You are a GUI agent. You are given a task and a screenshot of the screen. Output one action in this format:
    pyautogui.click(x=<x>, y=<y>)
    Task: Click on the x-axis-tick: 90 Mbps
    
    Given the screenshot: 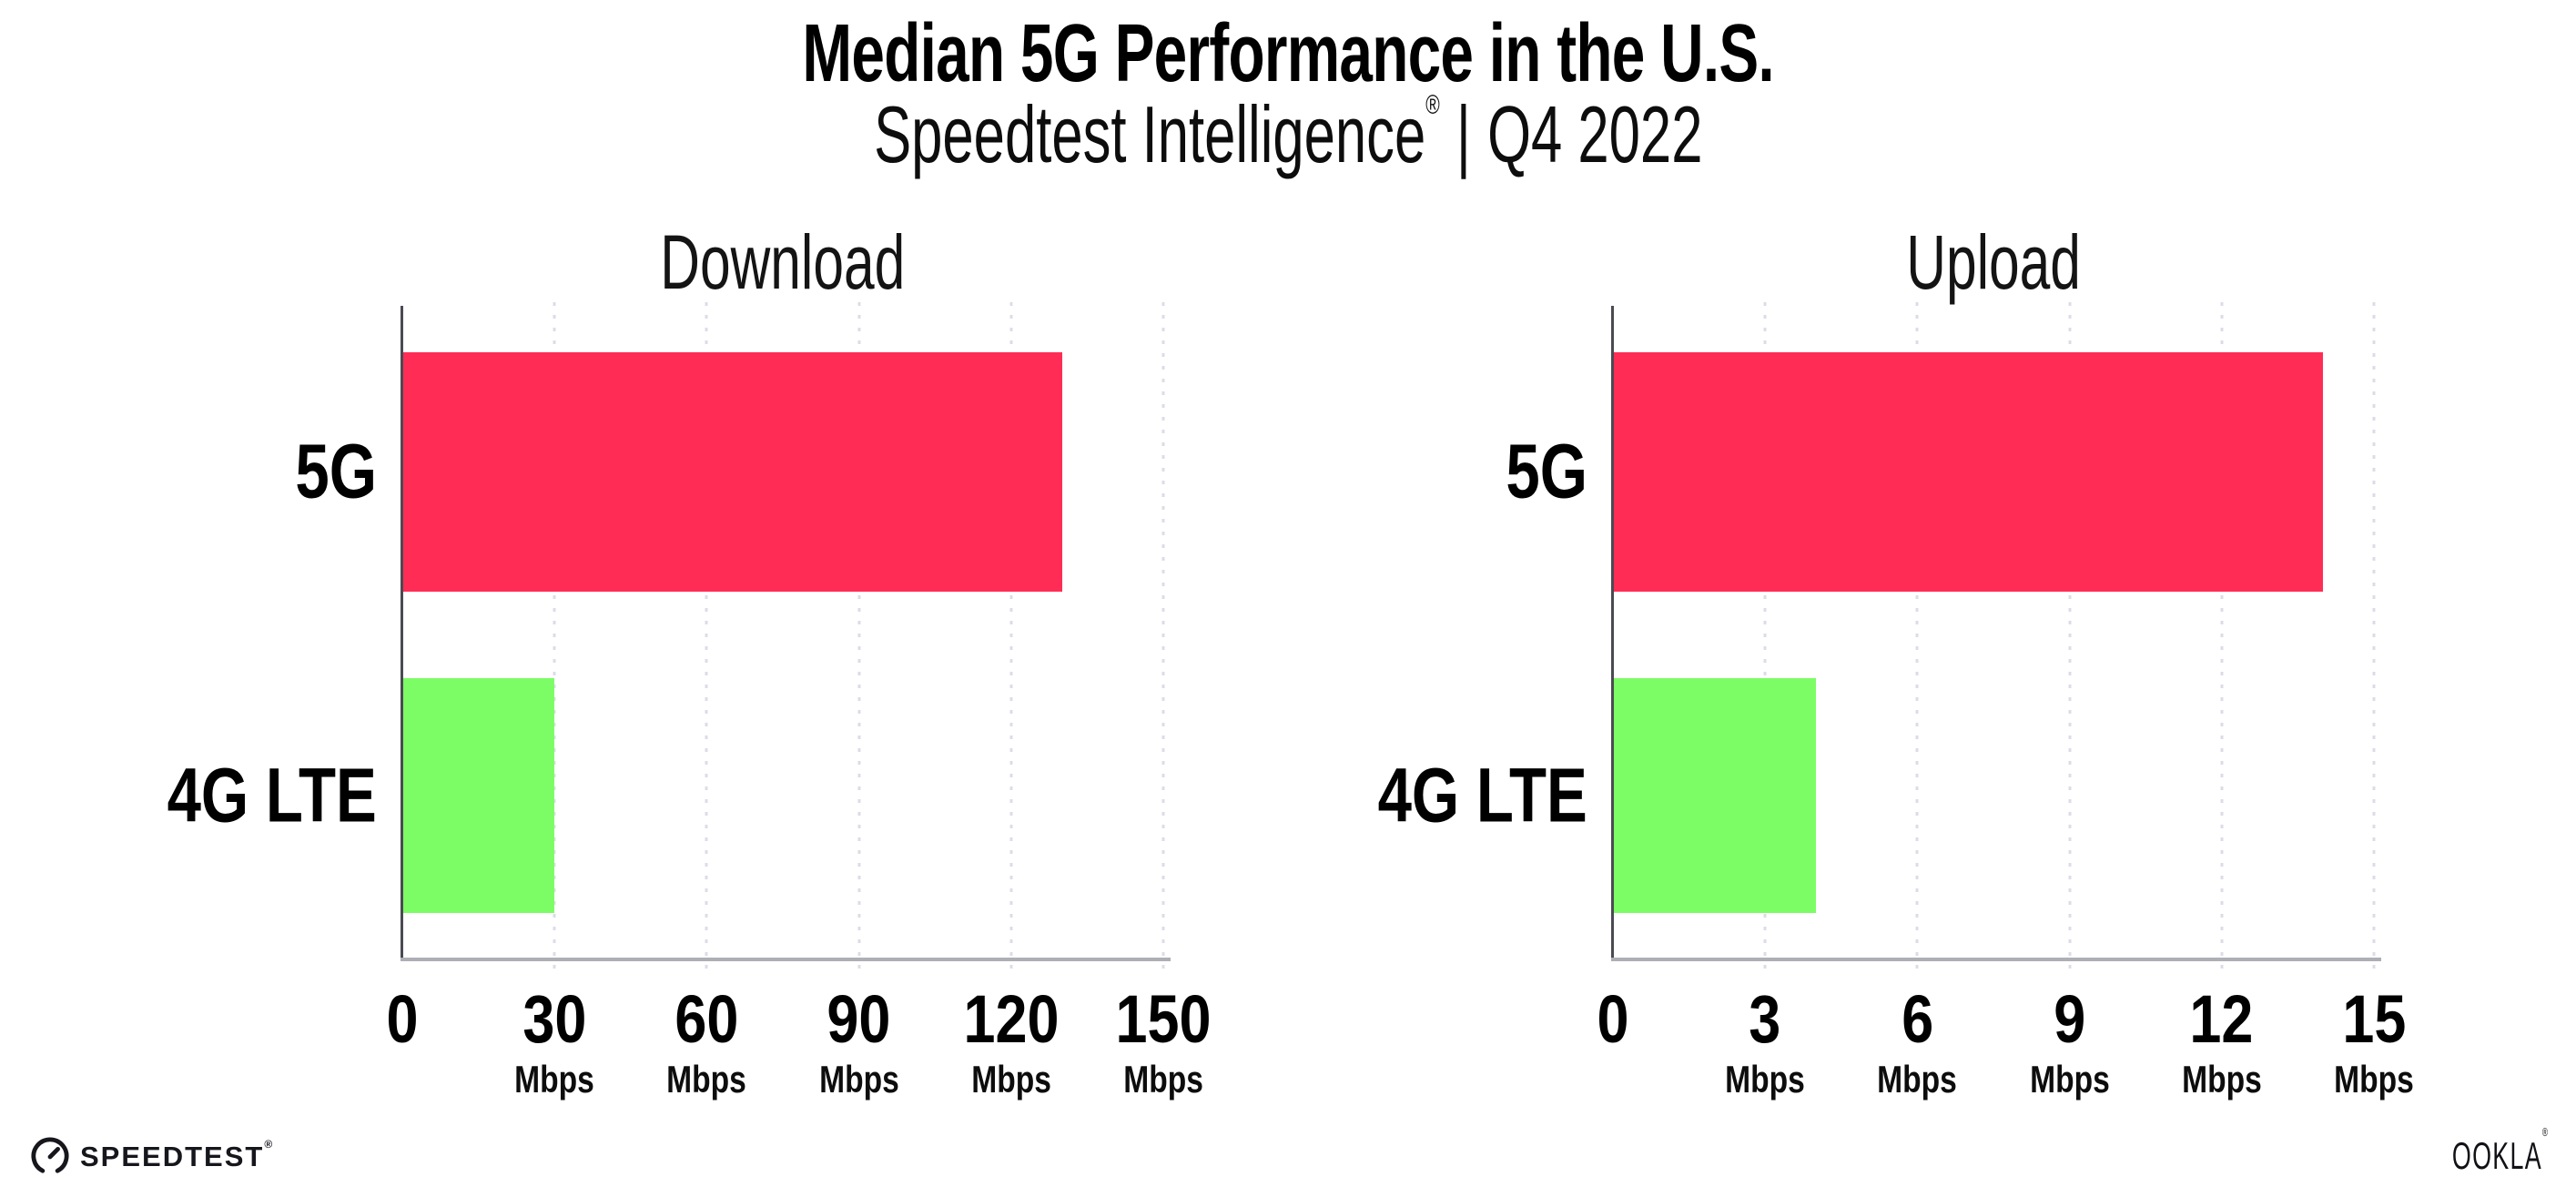 What is the action you would take?
    pyautogui.click(x=859, y=1043)
    